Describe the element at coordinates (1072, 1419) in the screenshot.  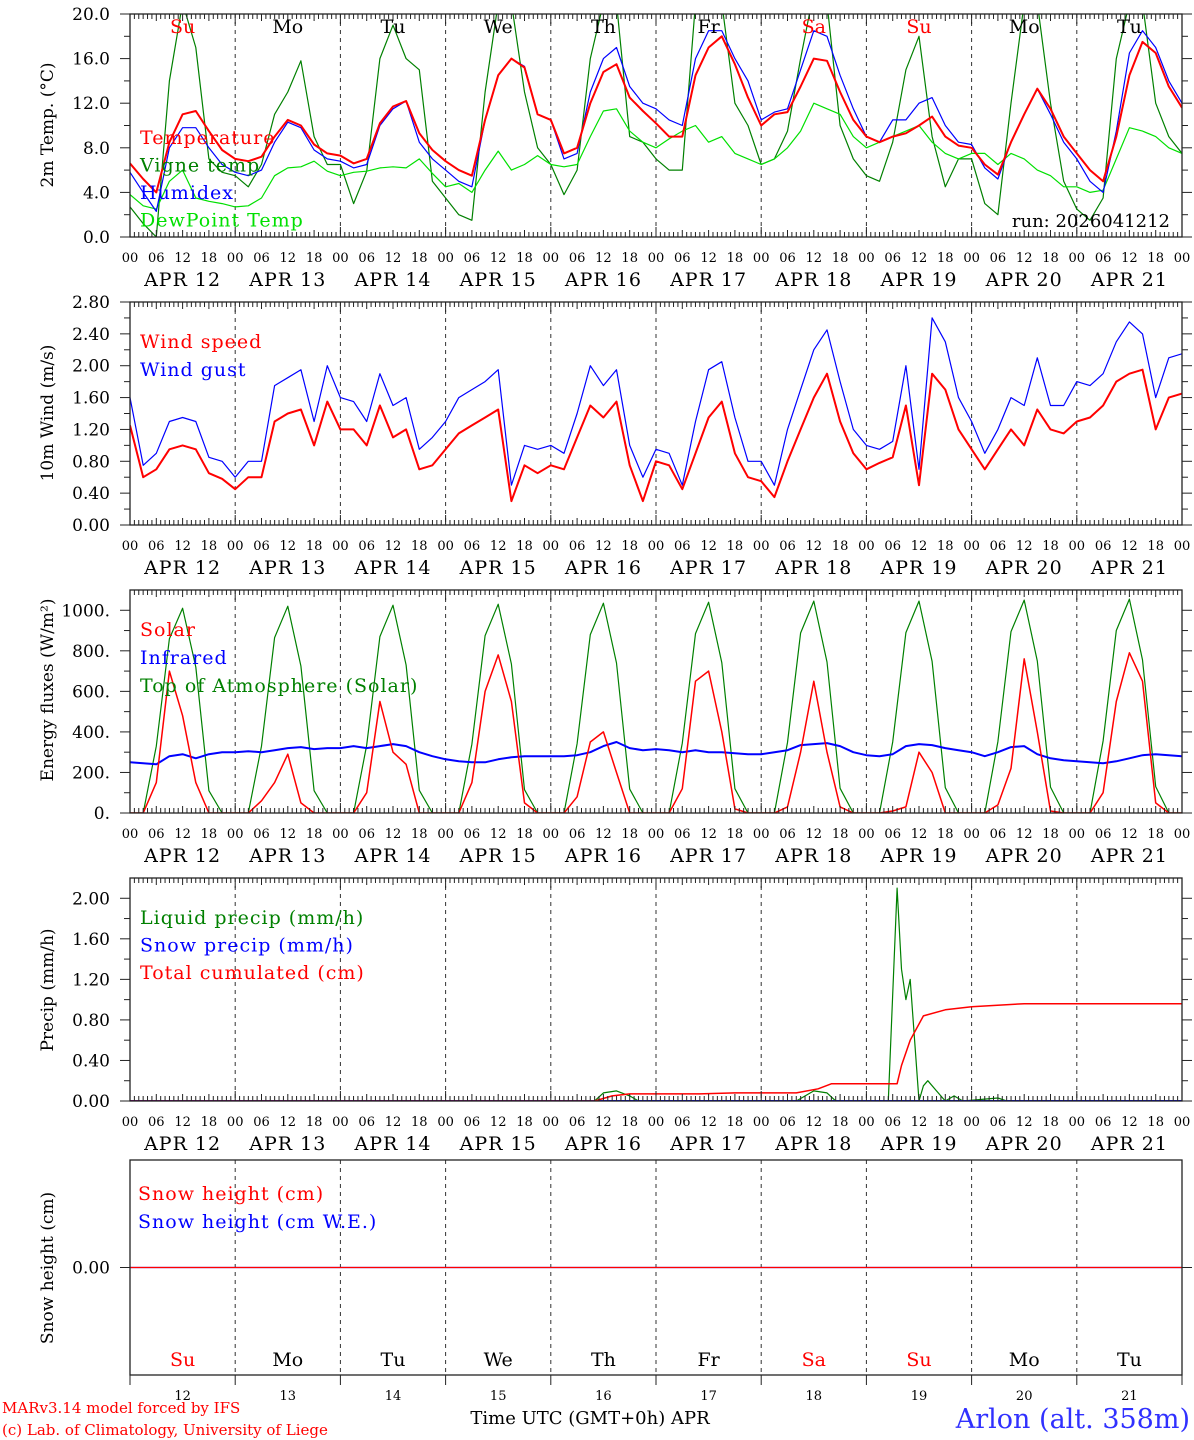
I see `station-label: Arlon (alt. 358m)` at that location.